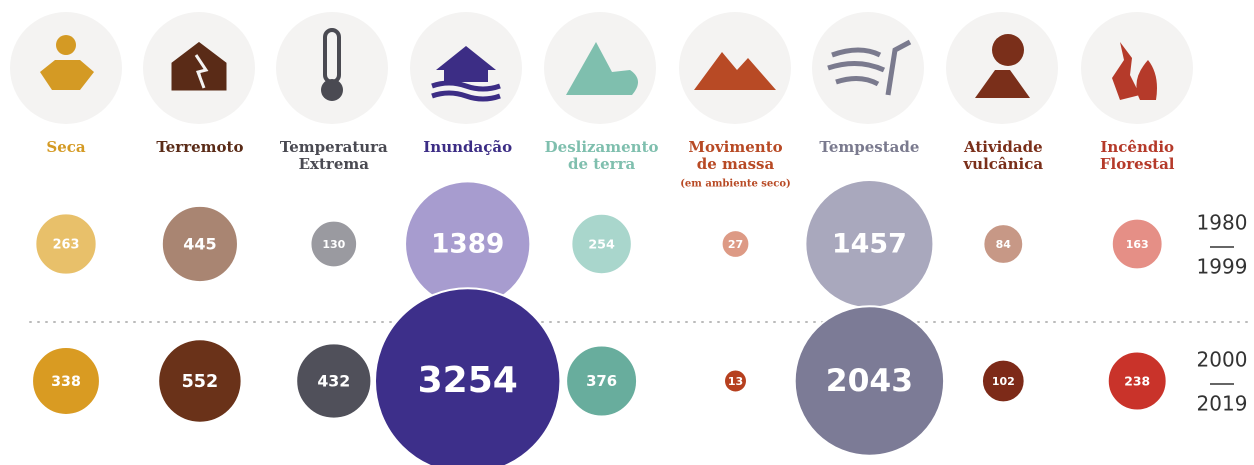 This screenshot has width=1254, height=465. What do you see at coordinates (467, 147) in the screenshot?
I see `category-label: Inundação` at bounding box center [467, 147].